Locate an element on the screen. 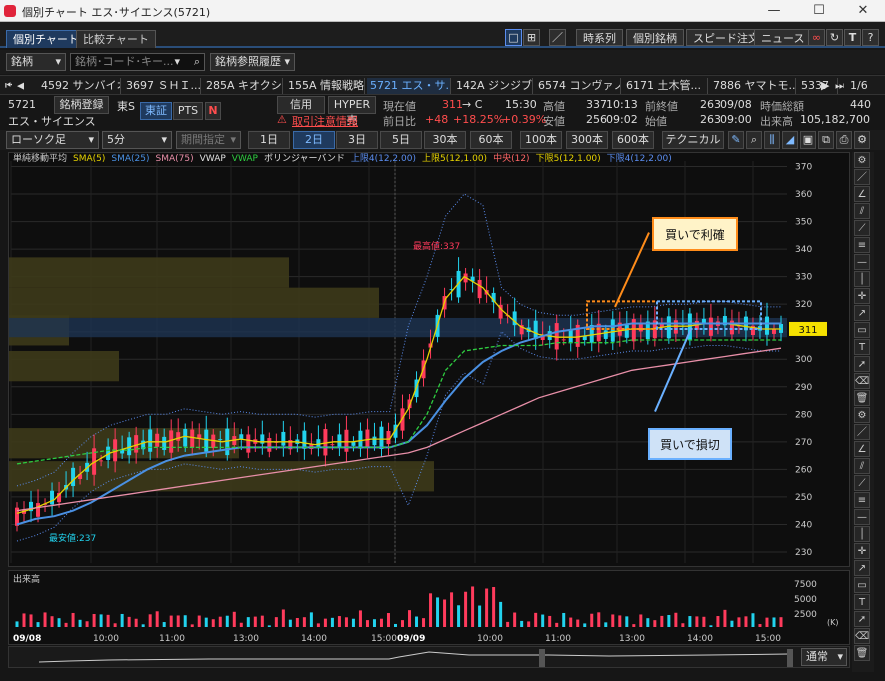 The image size is (885, 681). news-button: ニュース is located at coordinates (783, 37).